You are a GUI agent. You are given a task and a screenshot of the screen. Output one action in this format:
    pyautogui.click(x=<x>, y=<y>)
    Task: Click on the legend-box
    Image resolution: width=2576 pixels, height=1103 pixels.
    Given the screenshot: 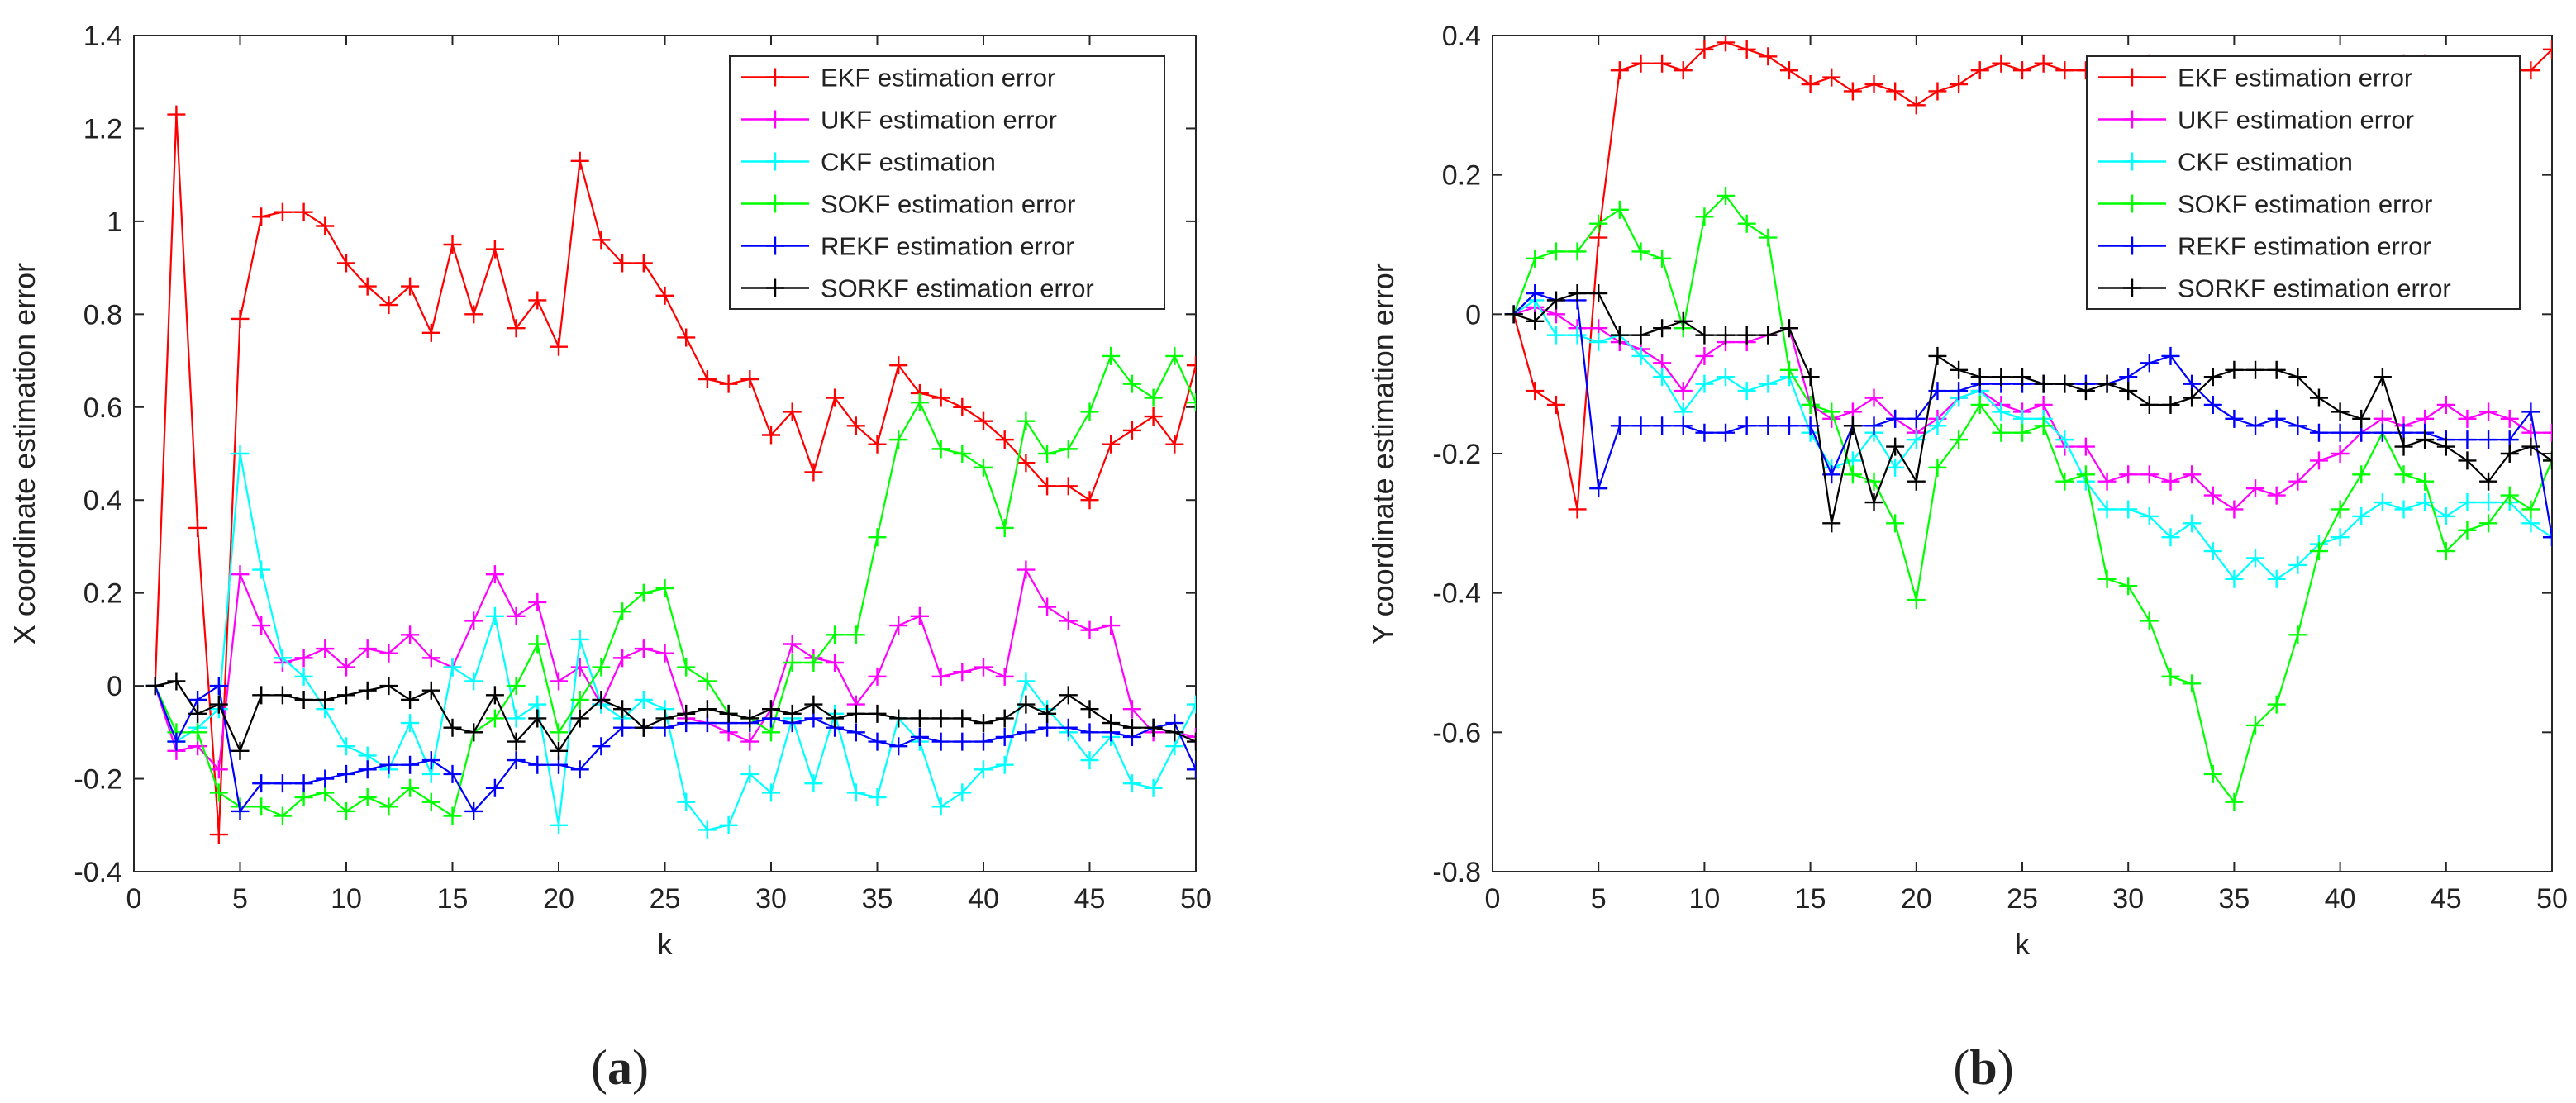 What is the action you would take?
    pyautogui.click(x=947, y=183)
    